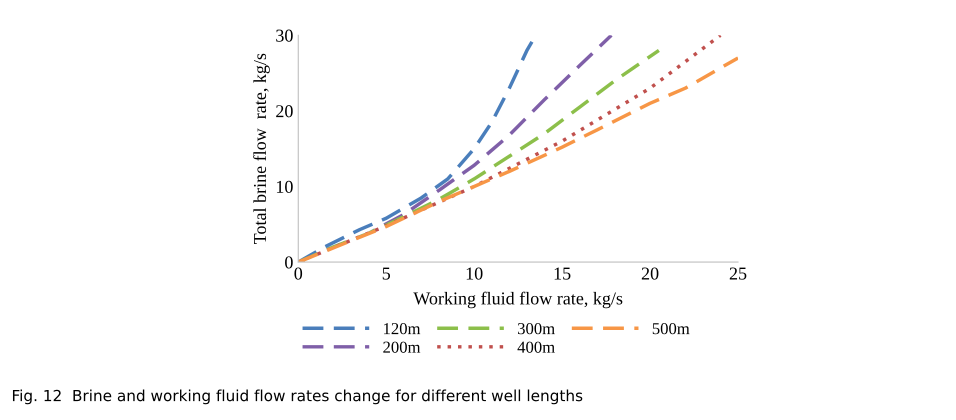 This screenshot has height=420, width=956. What do you see at coordinates (474, 273) in the screenshot?
I see `x-tick-label: 10` at bounding box center [474, 273].